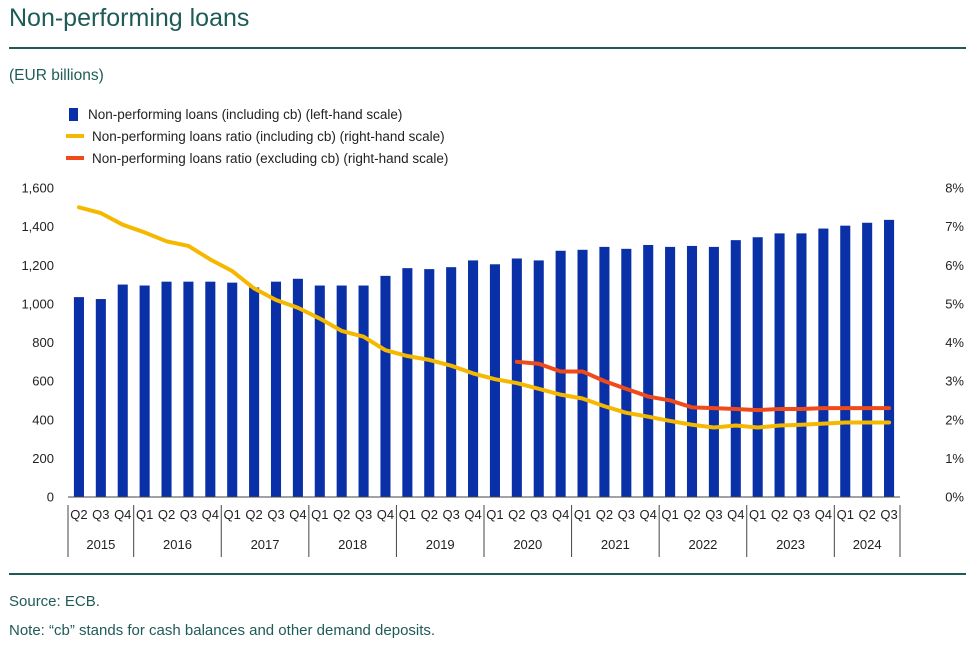  I want to click on year-tick-label: 2023, so click(790, 544).